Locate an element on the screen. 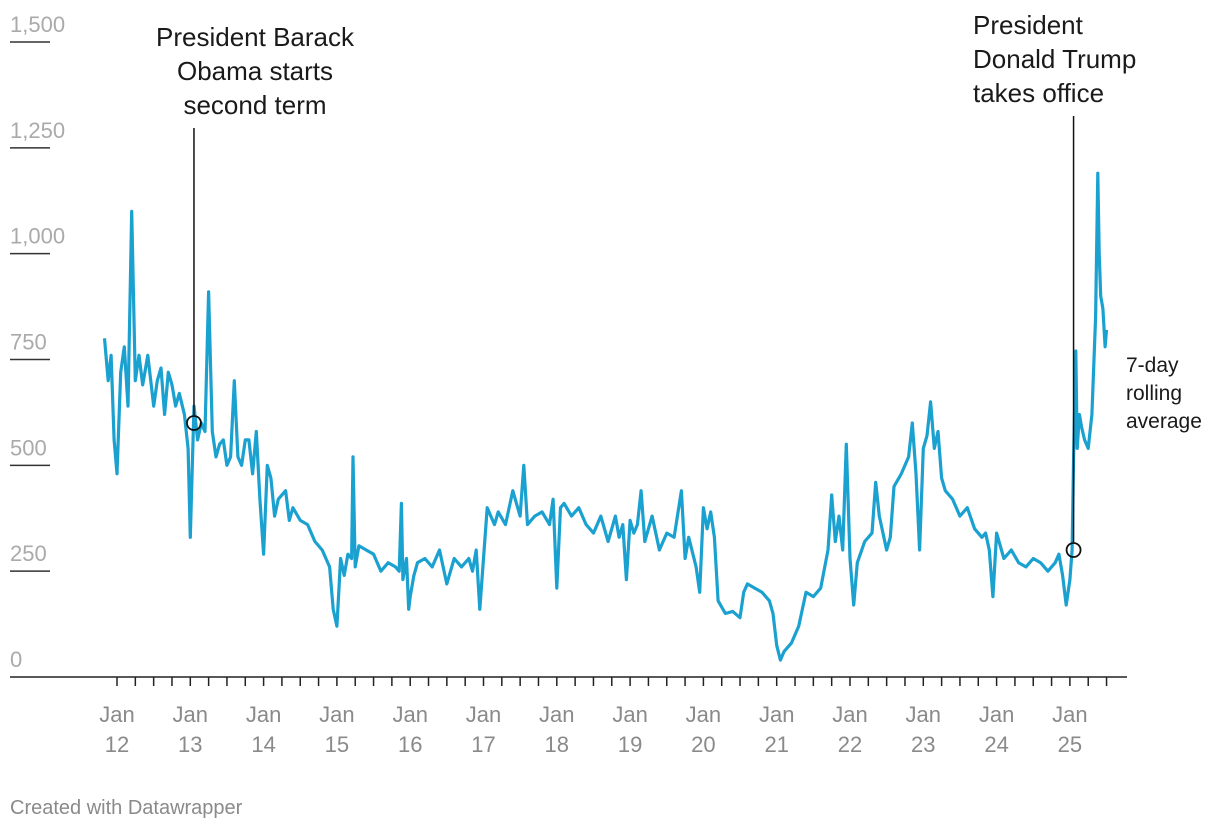 The height and width of the screenshot is (834, 1220). y-tick-label: 500 is located at coordinates (28, 447).